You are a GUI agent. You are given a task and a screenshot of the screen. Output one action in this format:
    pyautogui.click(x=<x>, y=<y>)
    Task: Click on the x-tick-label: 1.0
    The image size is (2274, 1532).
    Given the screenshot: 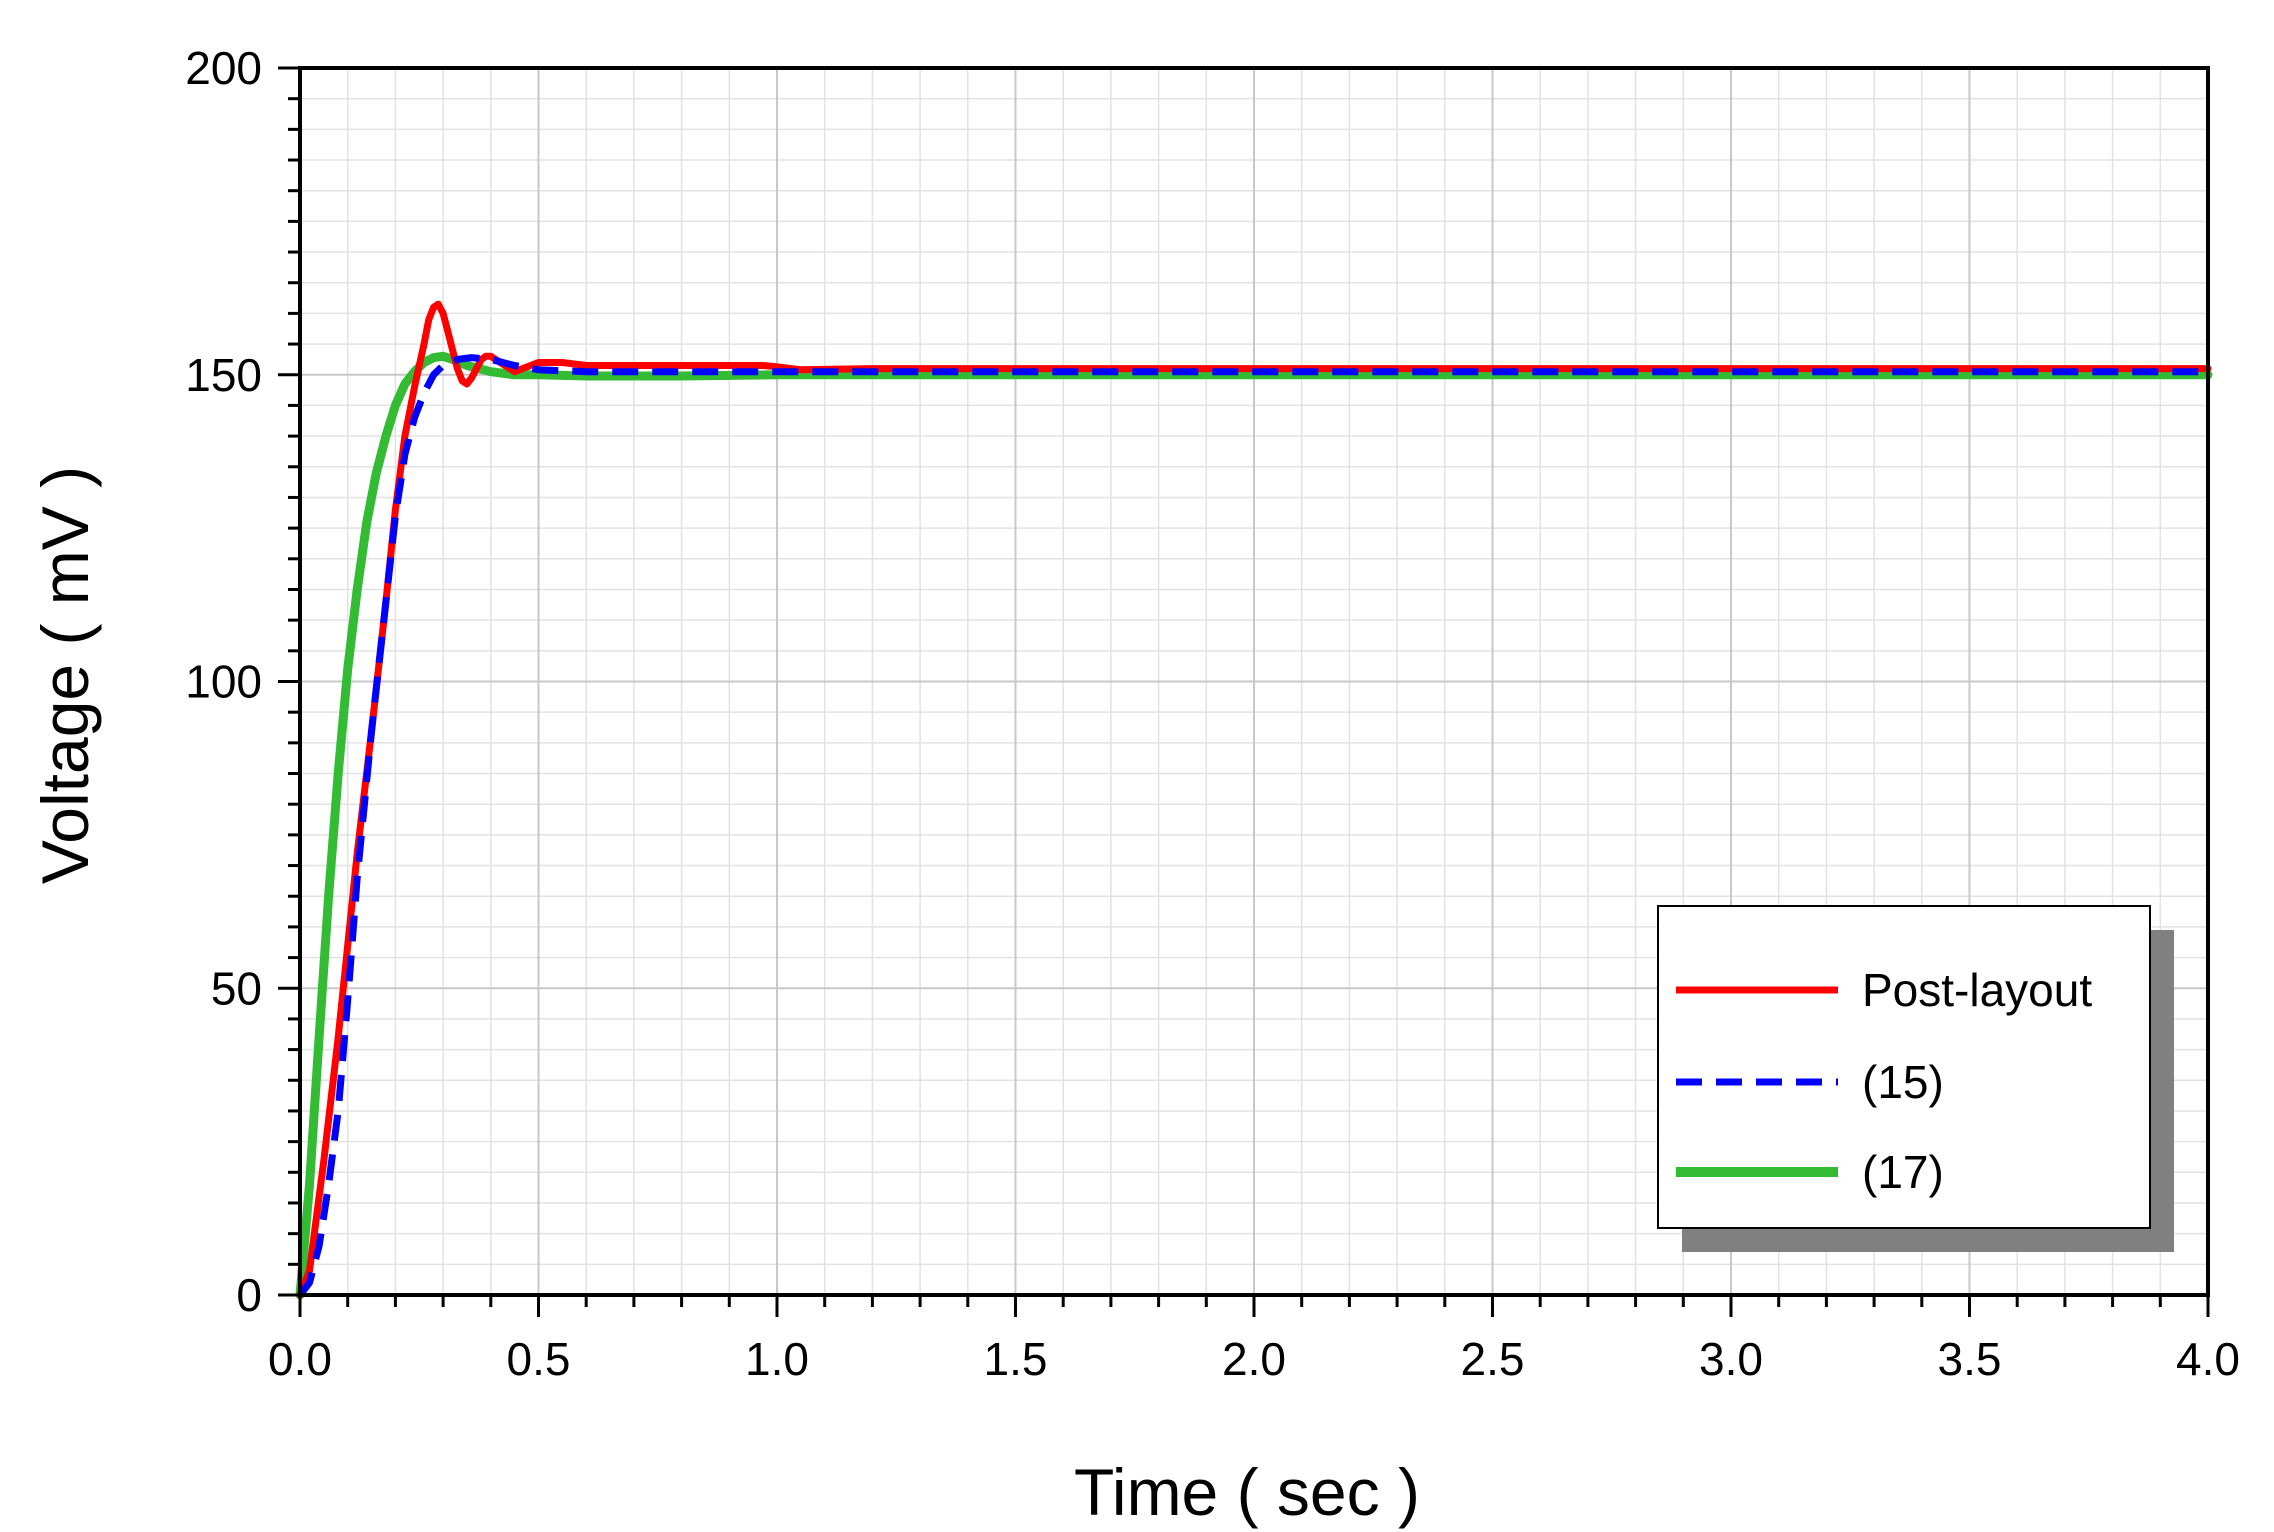 What is the action you would take?
    pyautogui.click(x=777, y=1359)
    